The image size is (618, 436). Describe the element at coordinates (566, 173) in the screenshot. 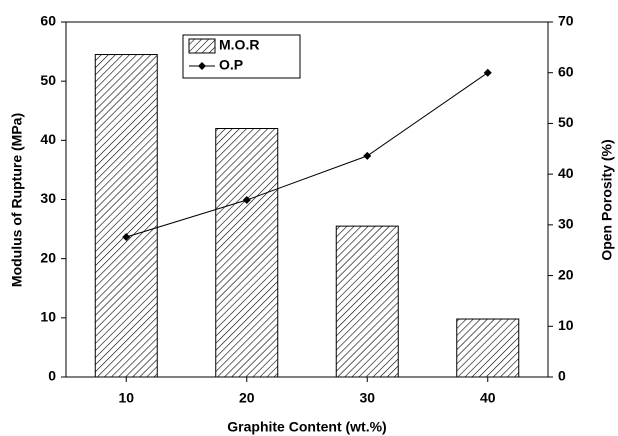

I see `y2-tick-label: 40` at that location.